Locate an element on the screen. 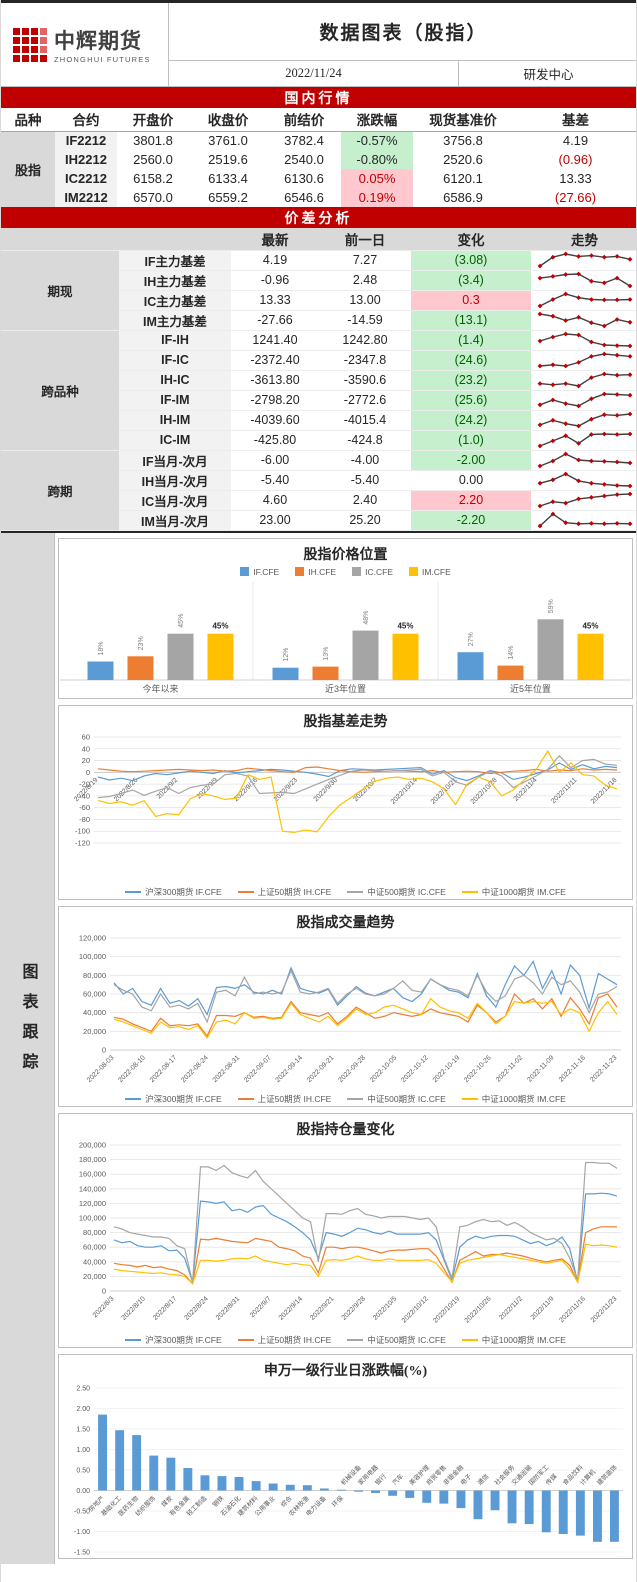  legend-label: IF.CFE is located at coordinates (266, 571).